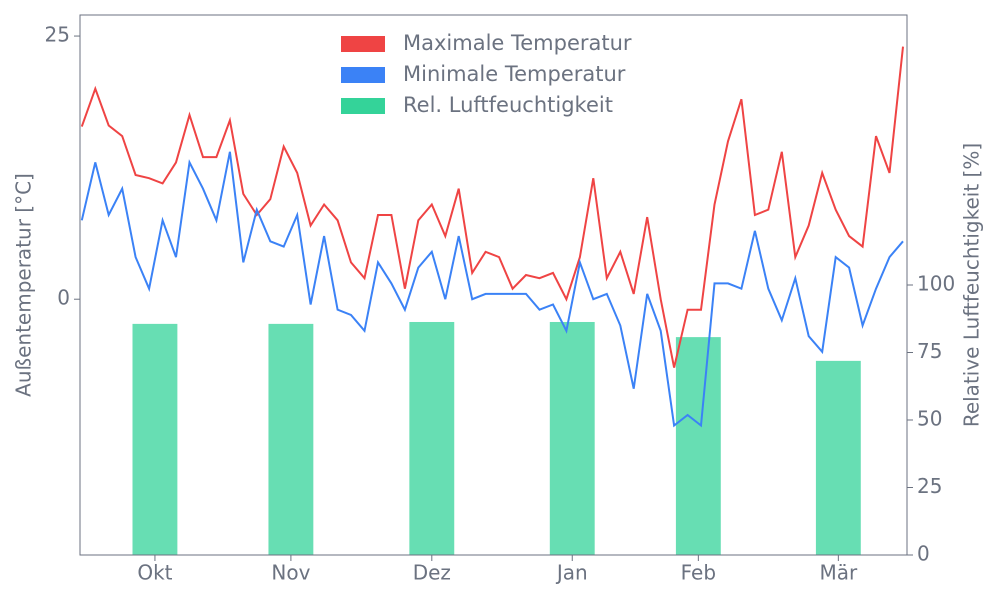 This screenshot has height=600, width=1000. What do you see at coordinates (838, 573) in the screenshot?
I see `x-tick-label: Mär` at bounding box center [838, 573].